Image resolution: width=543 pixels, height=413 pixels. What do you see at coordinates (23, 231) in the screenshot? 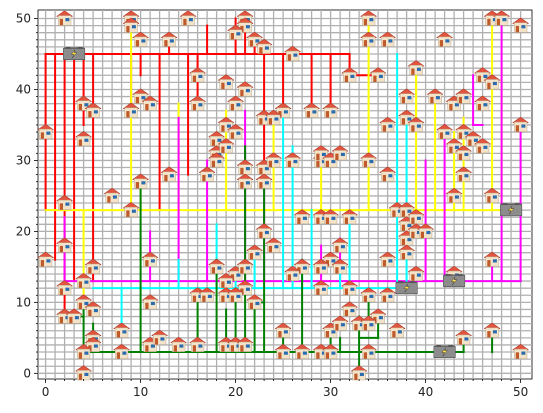
I see `y-tick-label: 20` at bounding box center [23, 231].